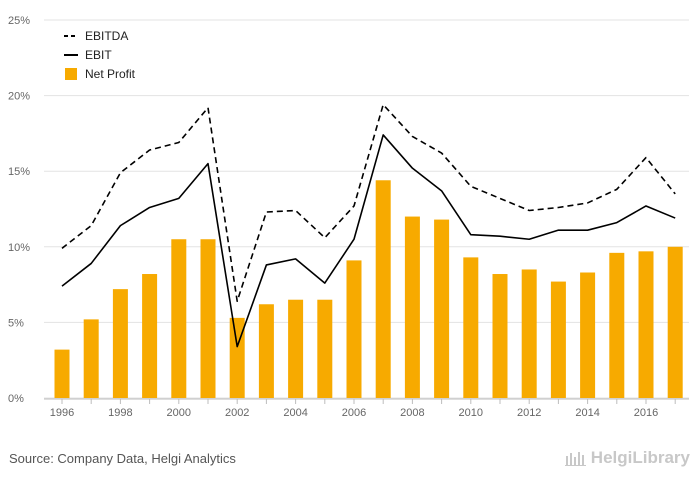  Describe the element at coordinates (120, 413) in the screenshot. I see `x-tick-label: 1998` at that location.